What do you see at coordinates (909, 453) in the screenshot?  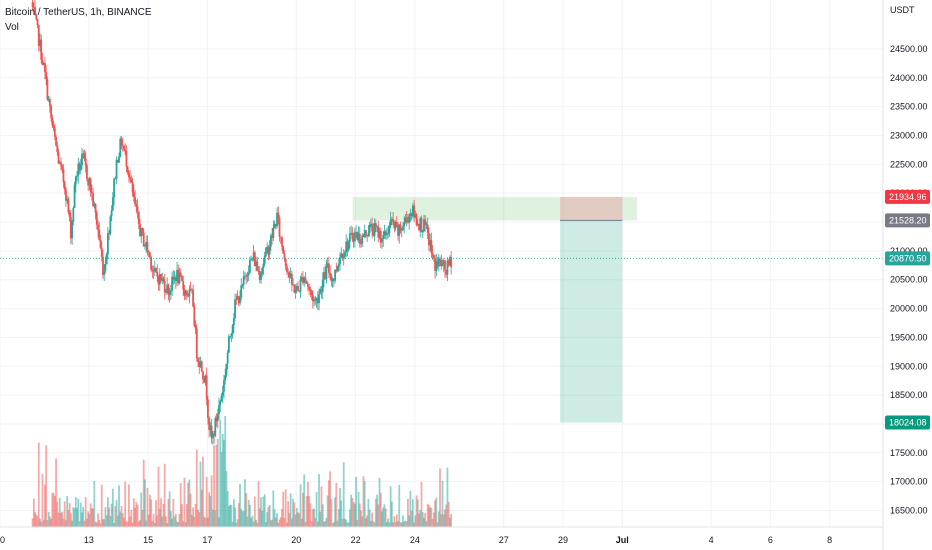 I see `y-tick-label: 17500.00` at bounding box center [909, 453].